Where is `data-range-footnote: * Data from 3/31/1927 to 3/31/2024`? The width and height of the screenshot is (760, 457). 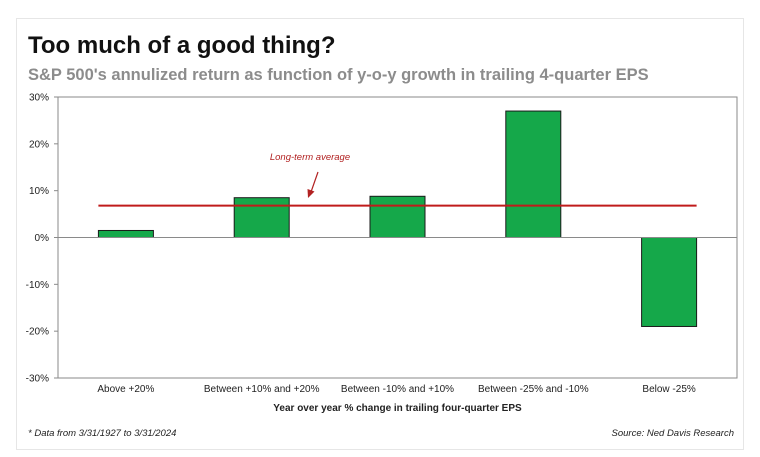
data-range-footnote: * Data from 3/31/1927 to 3/31/2024 is located at coordinates (102, 433).